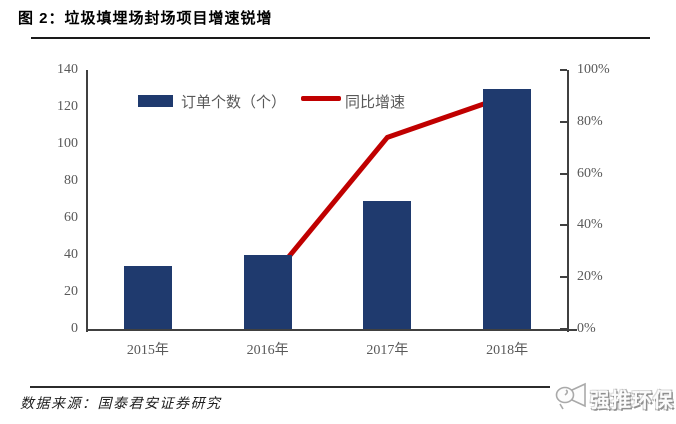  Describe the element at coordinates (590, 225) in the screenshot. I see `right-axis-tick-label: 40%` at that location.